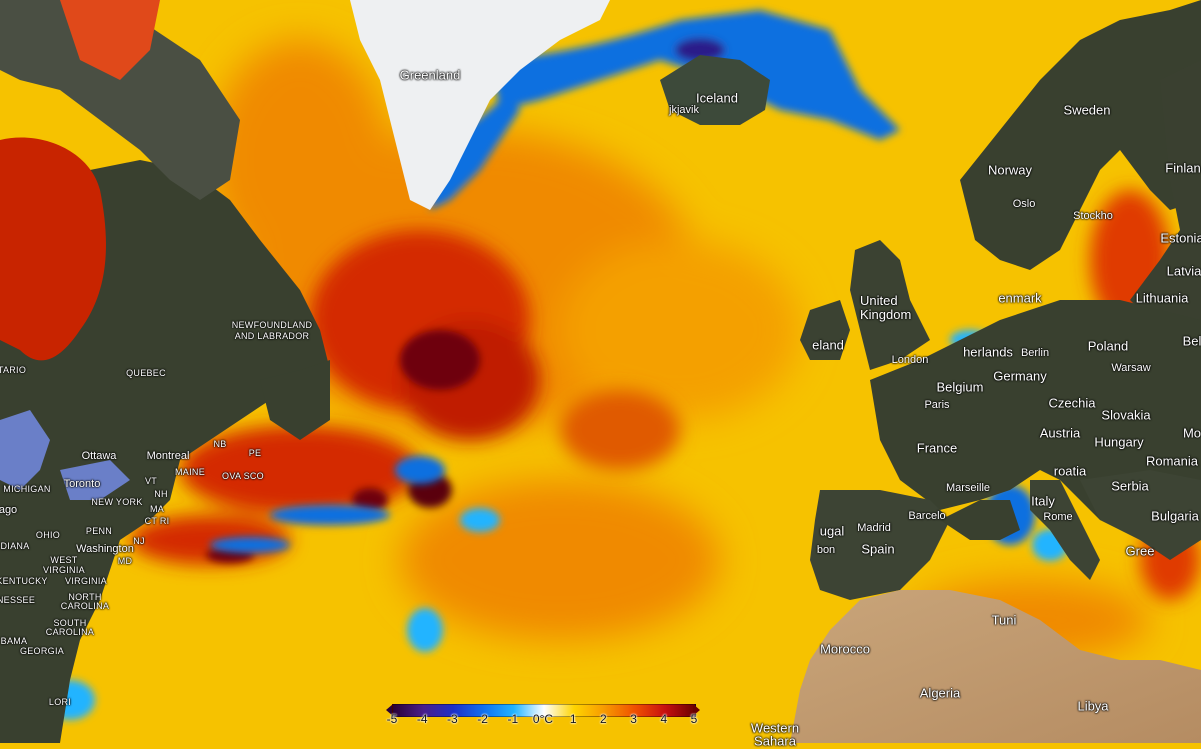 The image size is (1201, 749). I want to click on legend-max-arrow, so click(696, 710).